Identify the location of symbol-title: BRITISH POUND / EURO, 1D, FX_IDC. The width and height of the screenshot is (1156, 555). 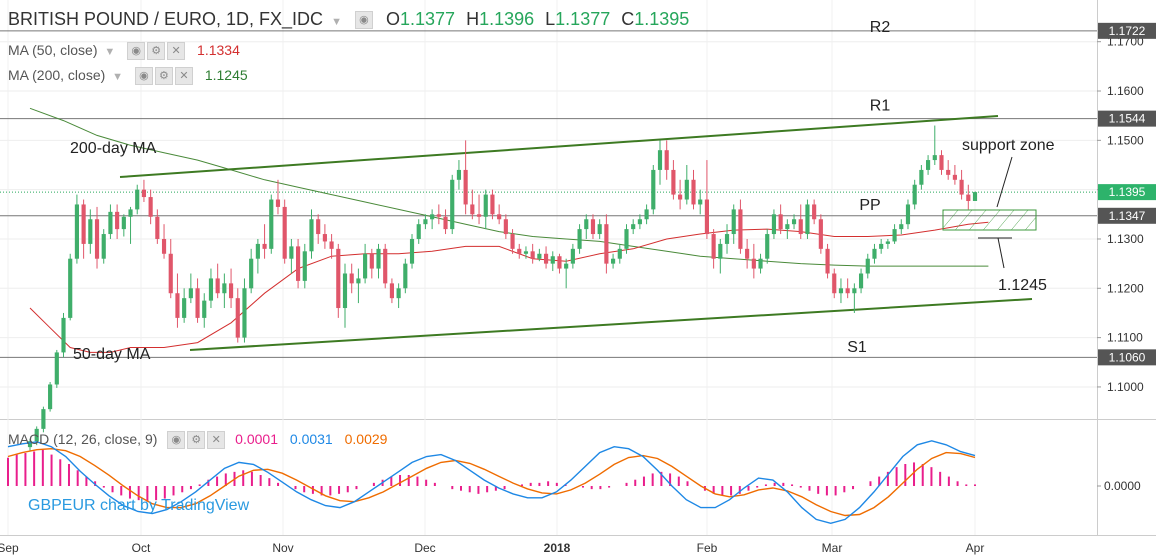
(166, 19).